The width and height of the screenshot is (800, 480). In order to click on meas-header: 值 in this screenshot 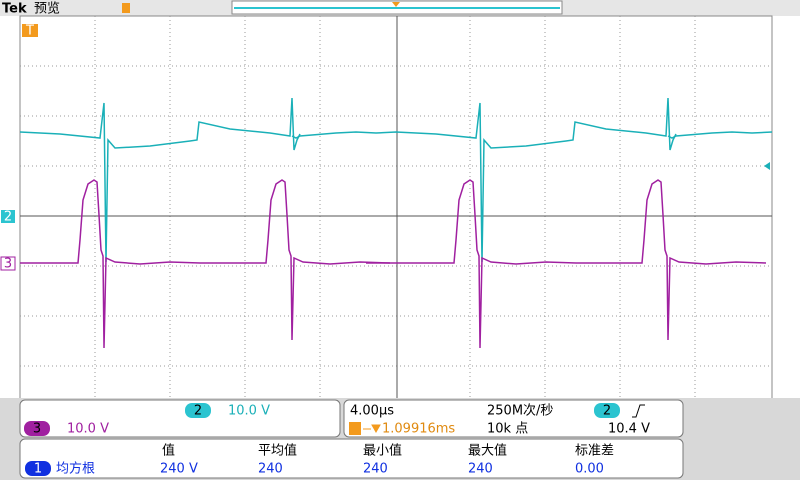, I will do `click(168, 451)`.